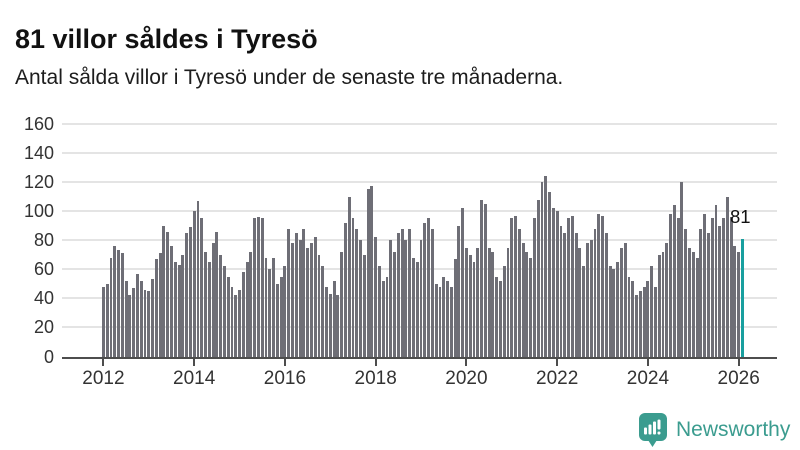 The image size is (800, 450). What do you see at coordinates (43, 327) in the screenshot?
I see `y-tick-label: 20` at bounding box center [43, 327].